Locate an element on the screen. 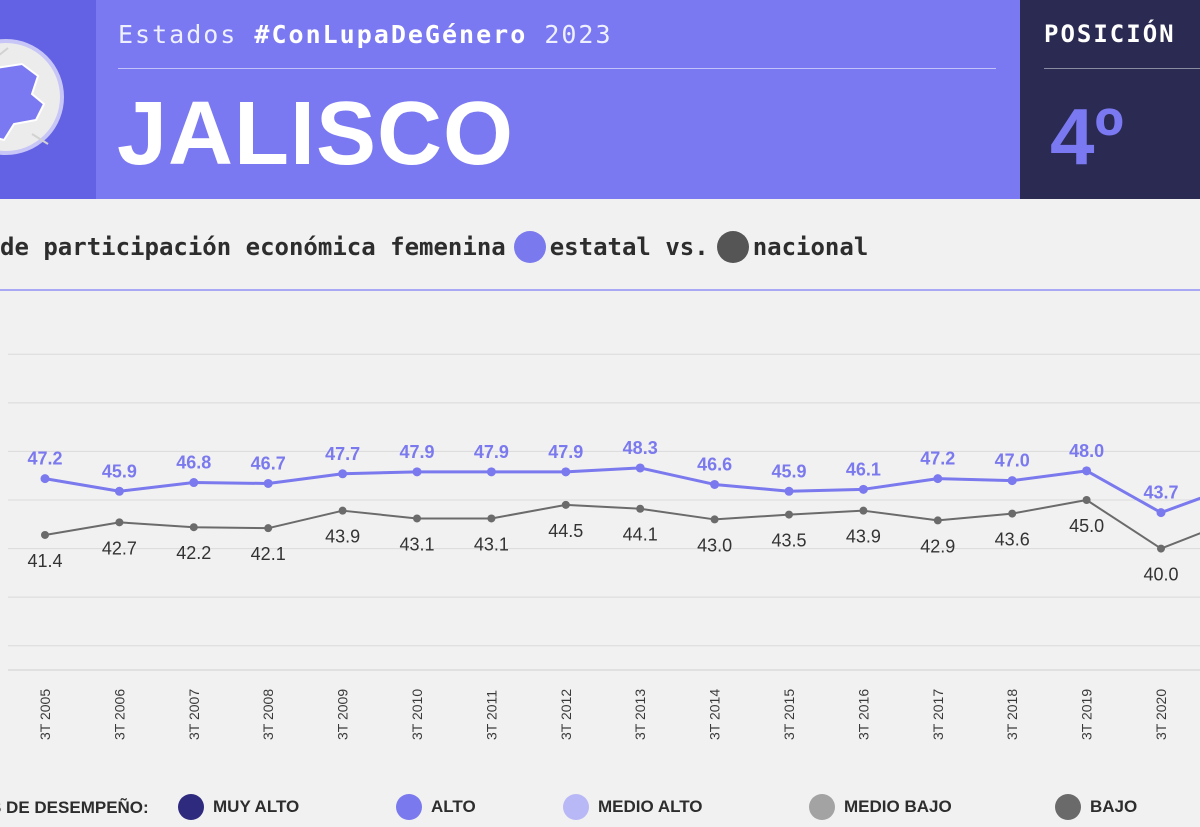 Image resolution: width=1200 pixels, height=827 pixels. x-tick-label: 3T 2018 is located at coordinates (1012, 714).